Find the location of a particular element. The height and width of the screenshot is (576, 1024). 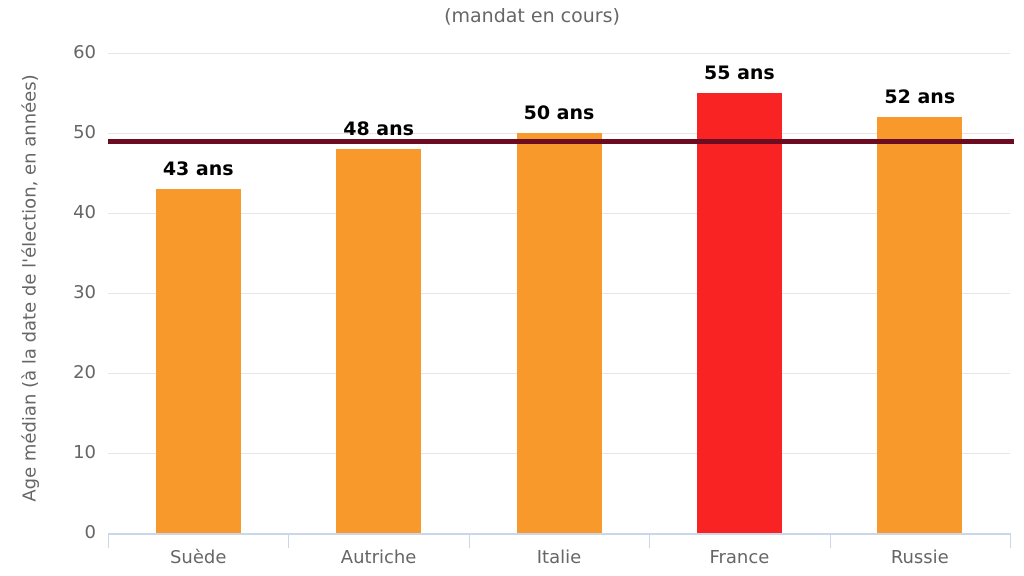

reference-line is located at coordinates (561, 141).